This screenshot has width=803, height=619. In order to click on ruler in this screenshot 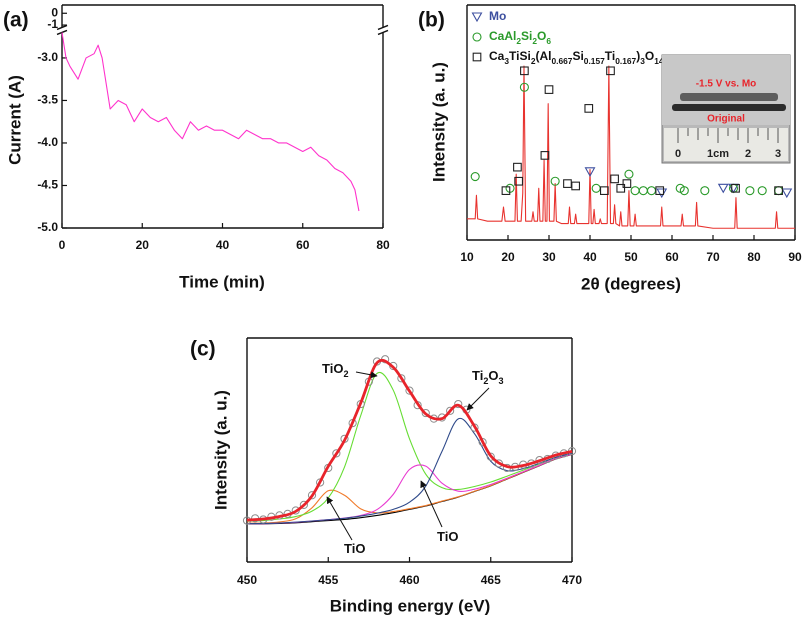, I will do `click(726, 144)`.